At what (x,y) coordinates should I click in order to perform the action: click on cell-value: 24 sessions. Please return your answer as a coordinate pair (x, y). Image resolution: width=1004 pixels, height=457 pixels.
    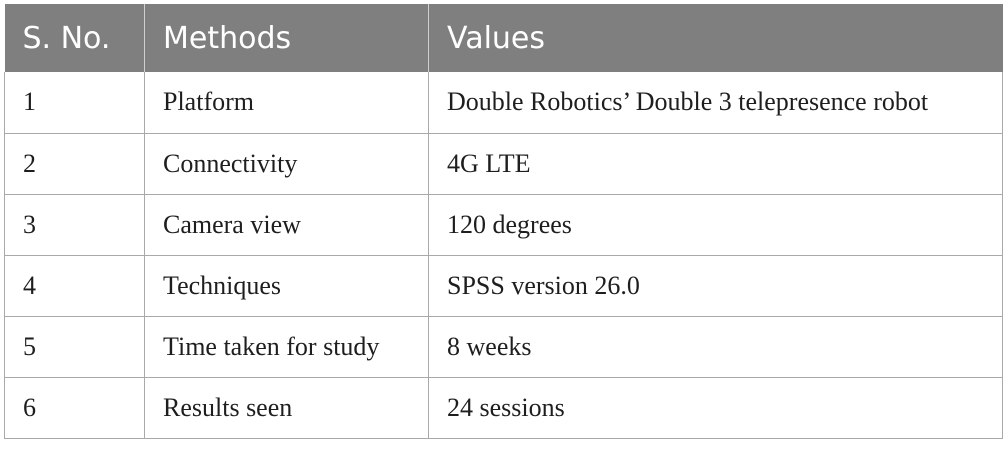
    Looking at the image, I should click on (715, 408).